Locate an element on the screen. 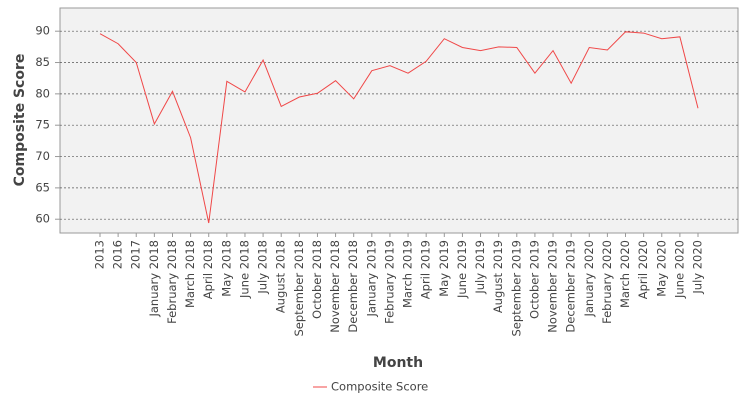 Image resolution: width=750 pixels, height=400 pixels. x-tick-label: August 2018 is located at coordinates (281, 276).